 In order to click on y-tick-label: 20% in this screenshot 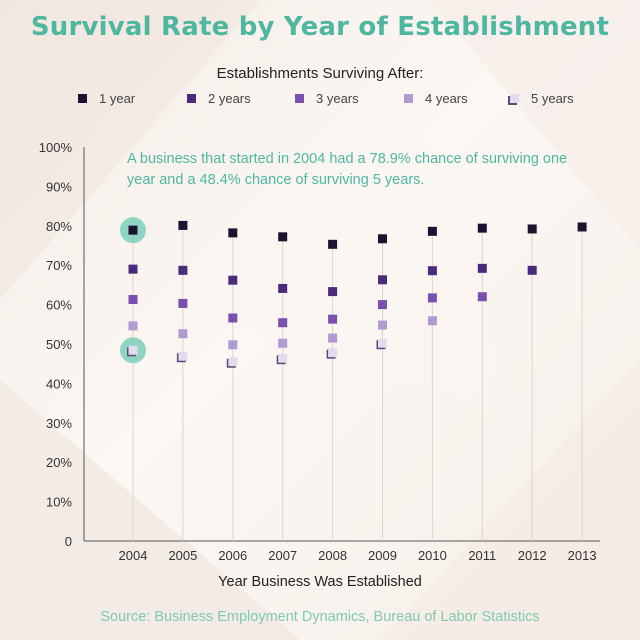, I will do `click(59, 462)`.